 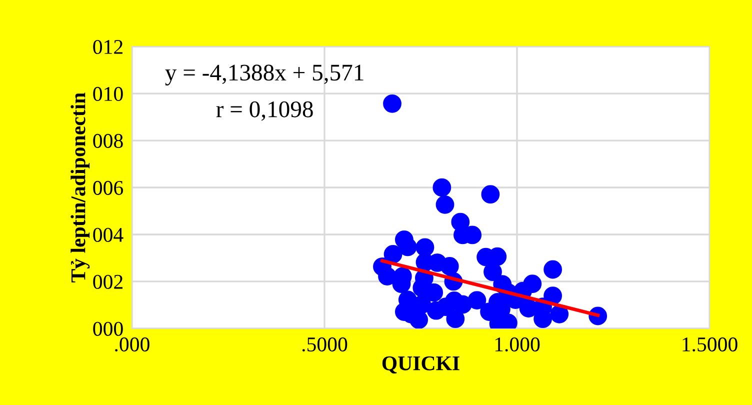 What do you see at coordinates (108, 329) in the screenshot?
I see `y-tick-label: 000` at bounding box center [108, 329].